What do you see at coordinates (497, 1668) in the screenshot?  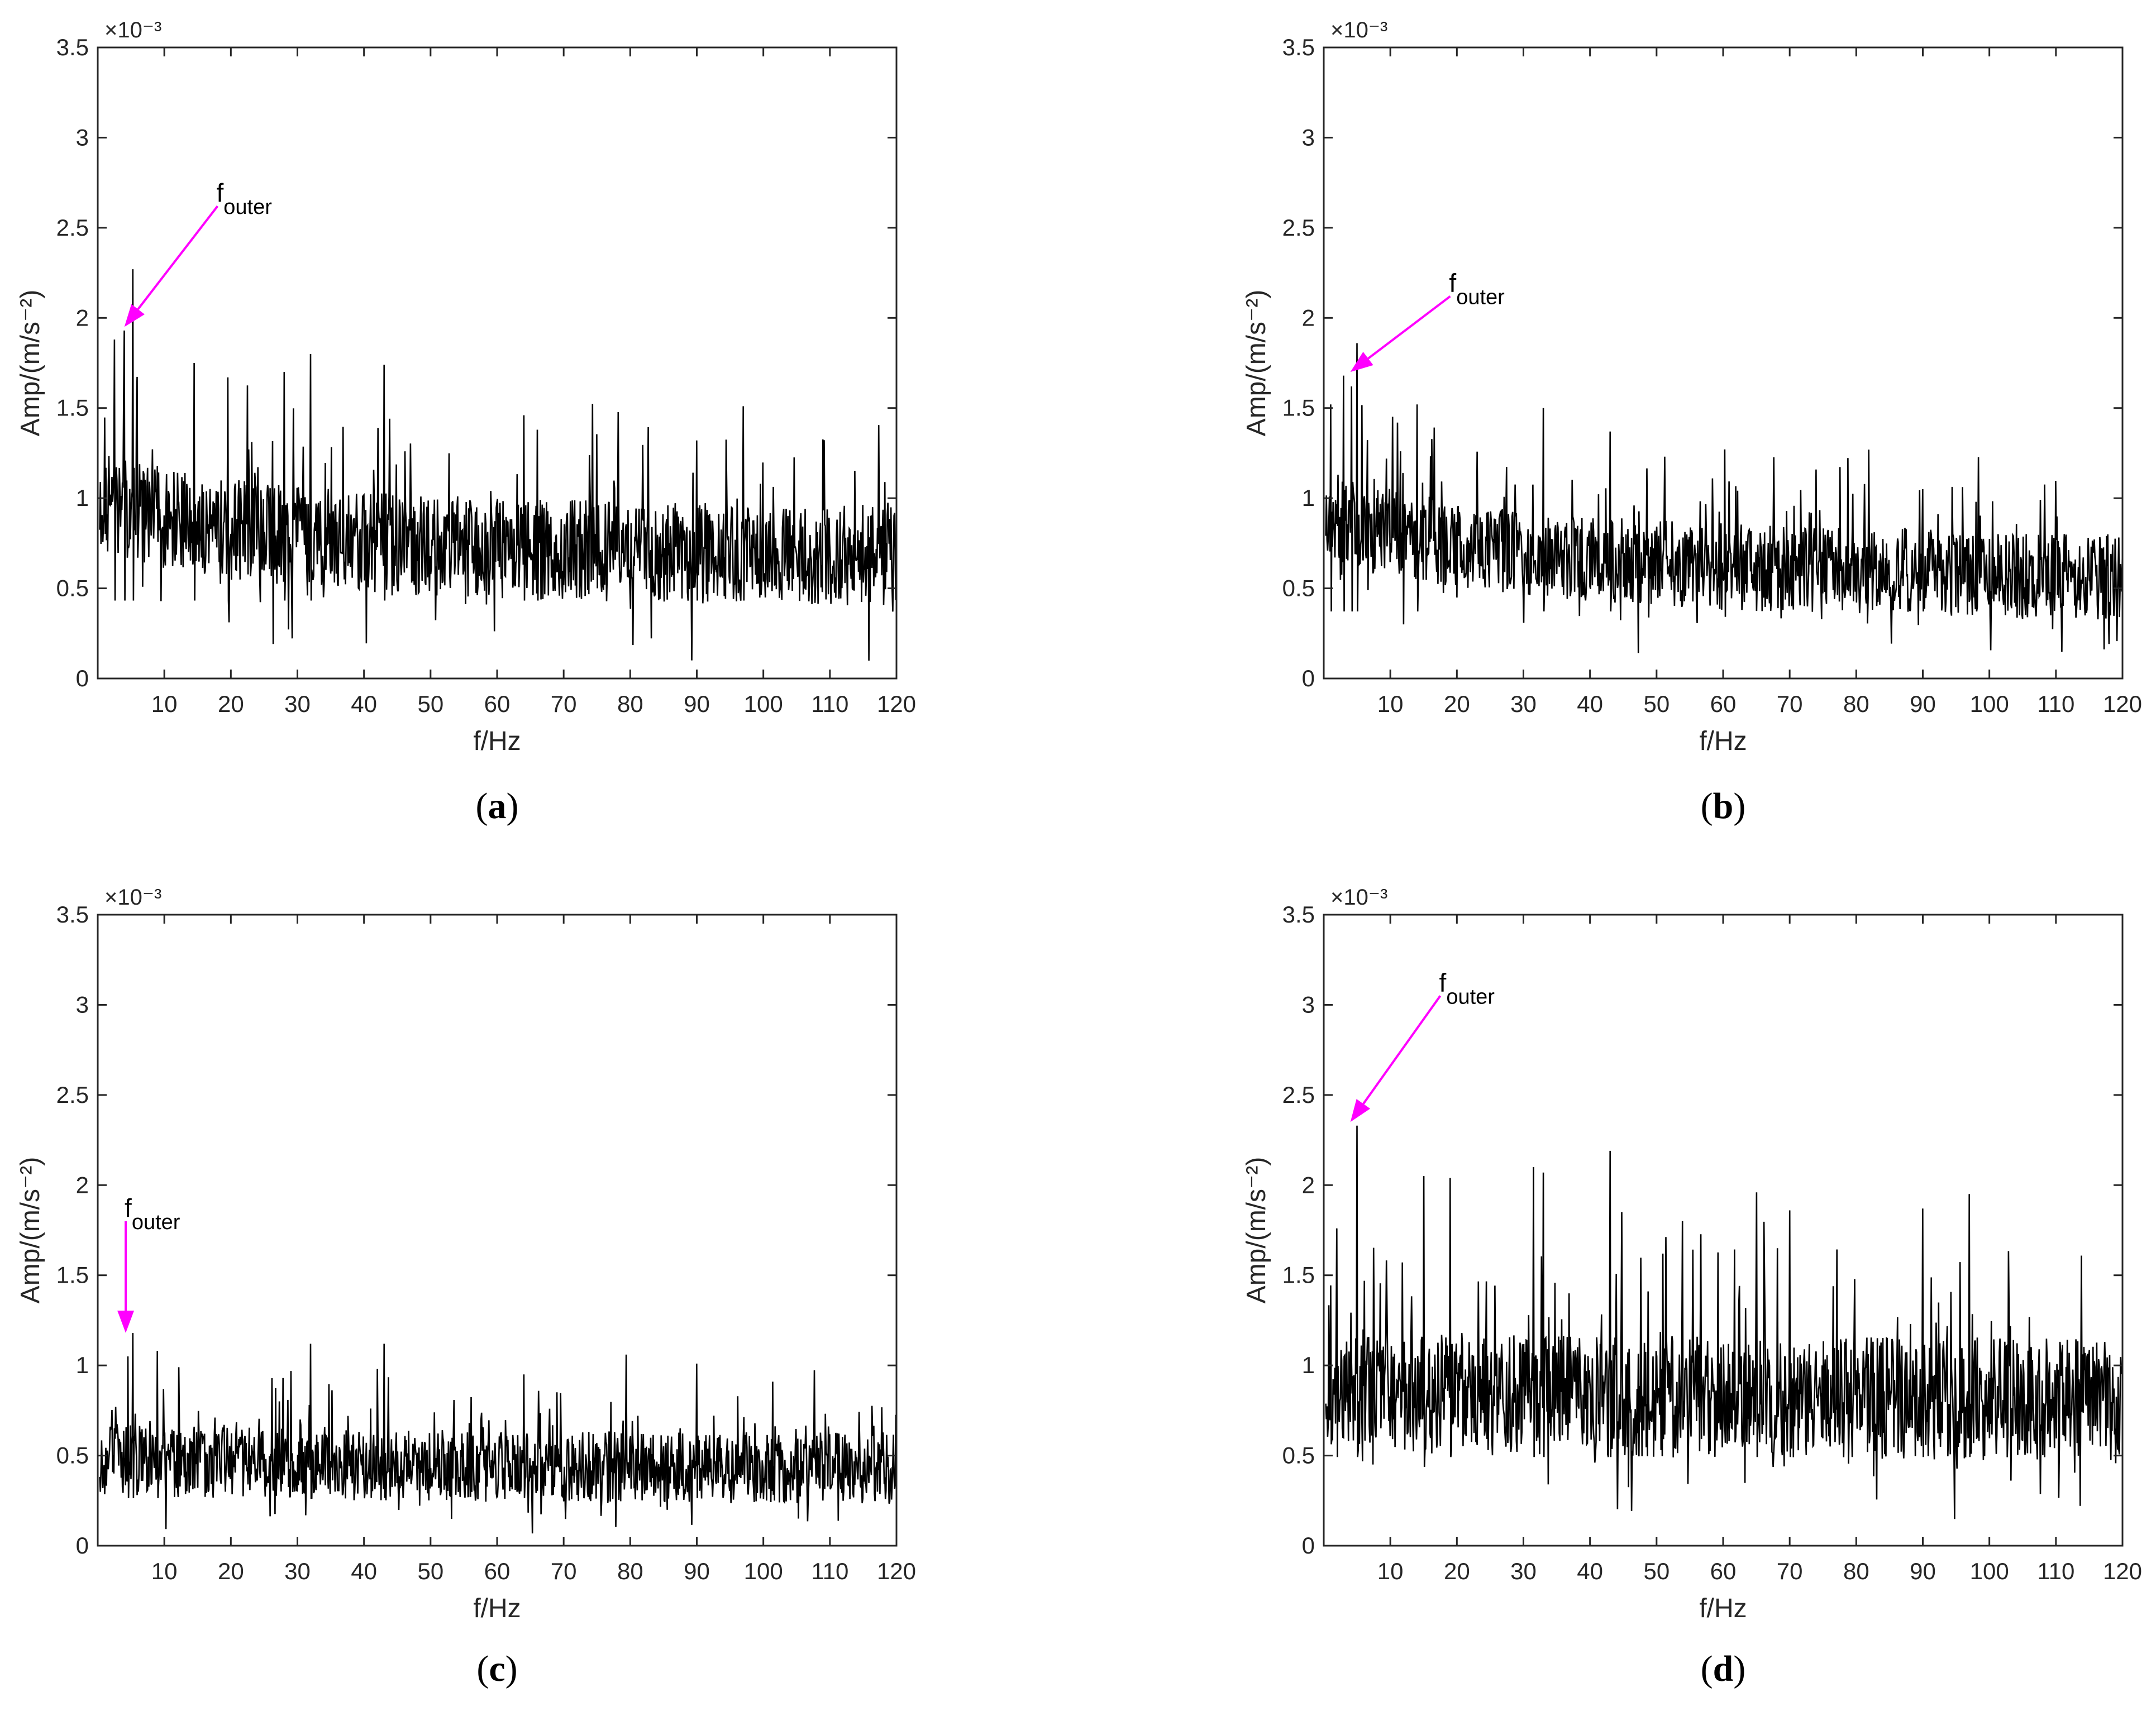 I see `panel-label-c: (c)` at bounding box center [497, 1668].